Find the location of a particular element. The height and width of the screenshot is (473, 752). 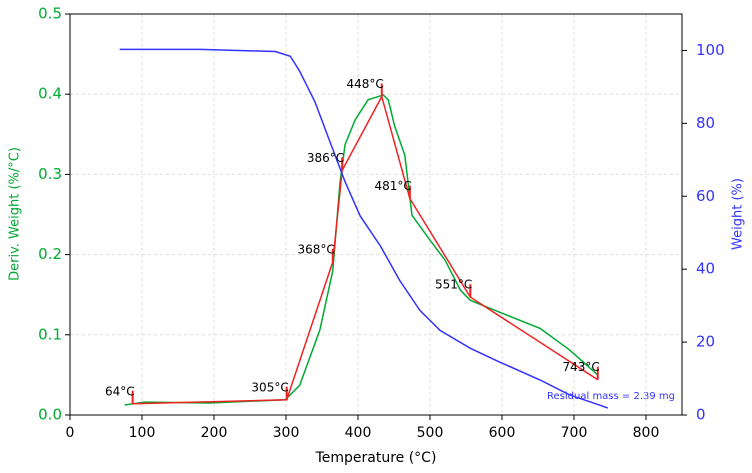

y2-tick-label: 0 is located at coordinates (701, 415).